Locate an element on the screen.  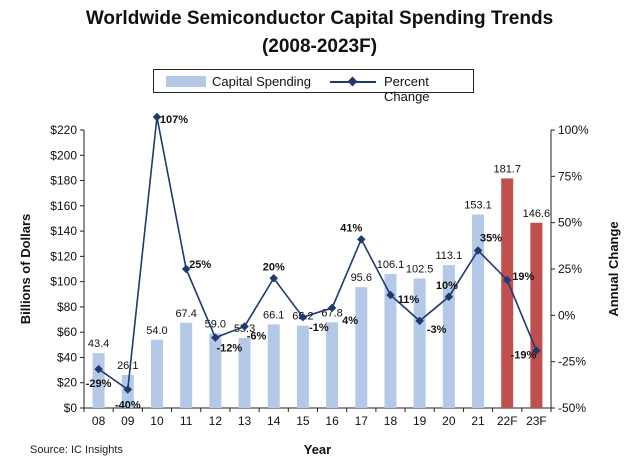
x-tick-label: 11 is located at coordinates (186, 421).